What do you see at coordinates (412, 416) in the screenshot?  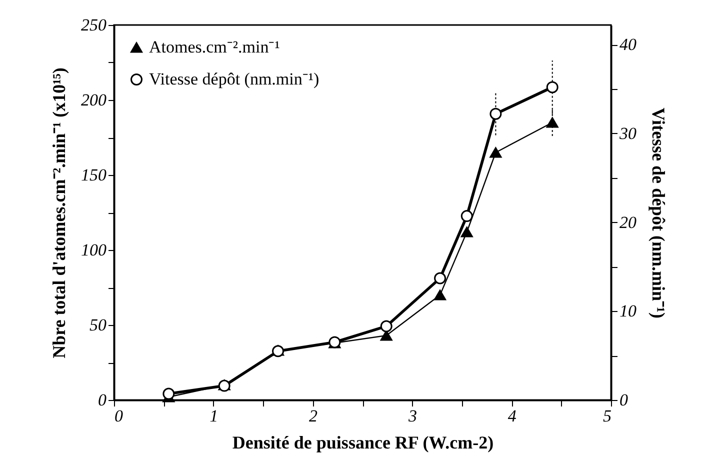 I see `x-tick-label: 3` at bounding box center [412, 416].